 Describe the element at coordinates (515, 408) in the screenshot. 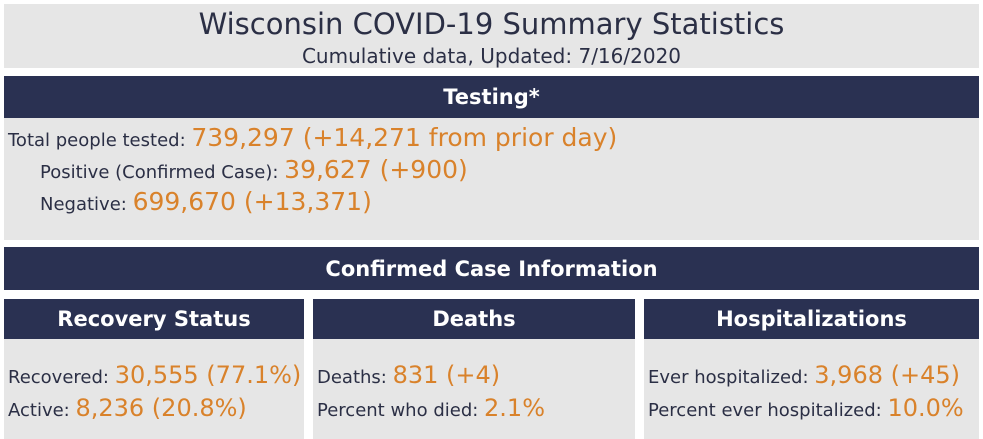

I see `percent-died-value: 2.1%` at that location.